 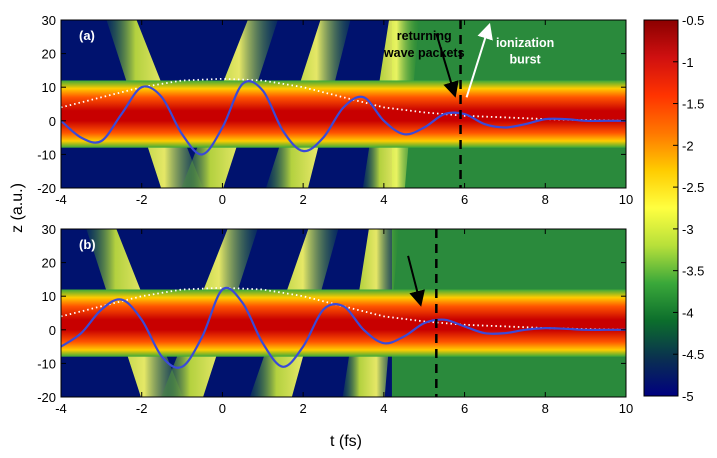 What do you see at coordinates (661, 208) in the screenshot?
I see `colorbar-gradient` at bounding box center [661, 208].